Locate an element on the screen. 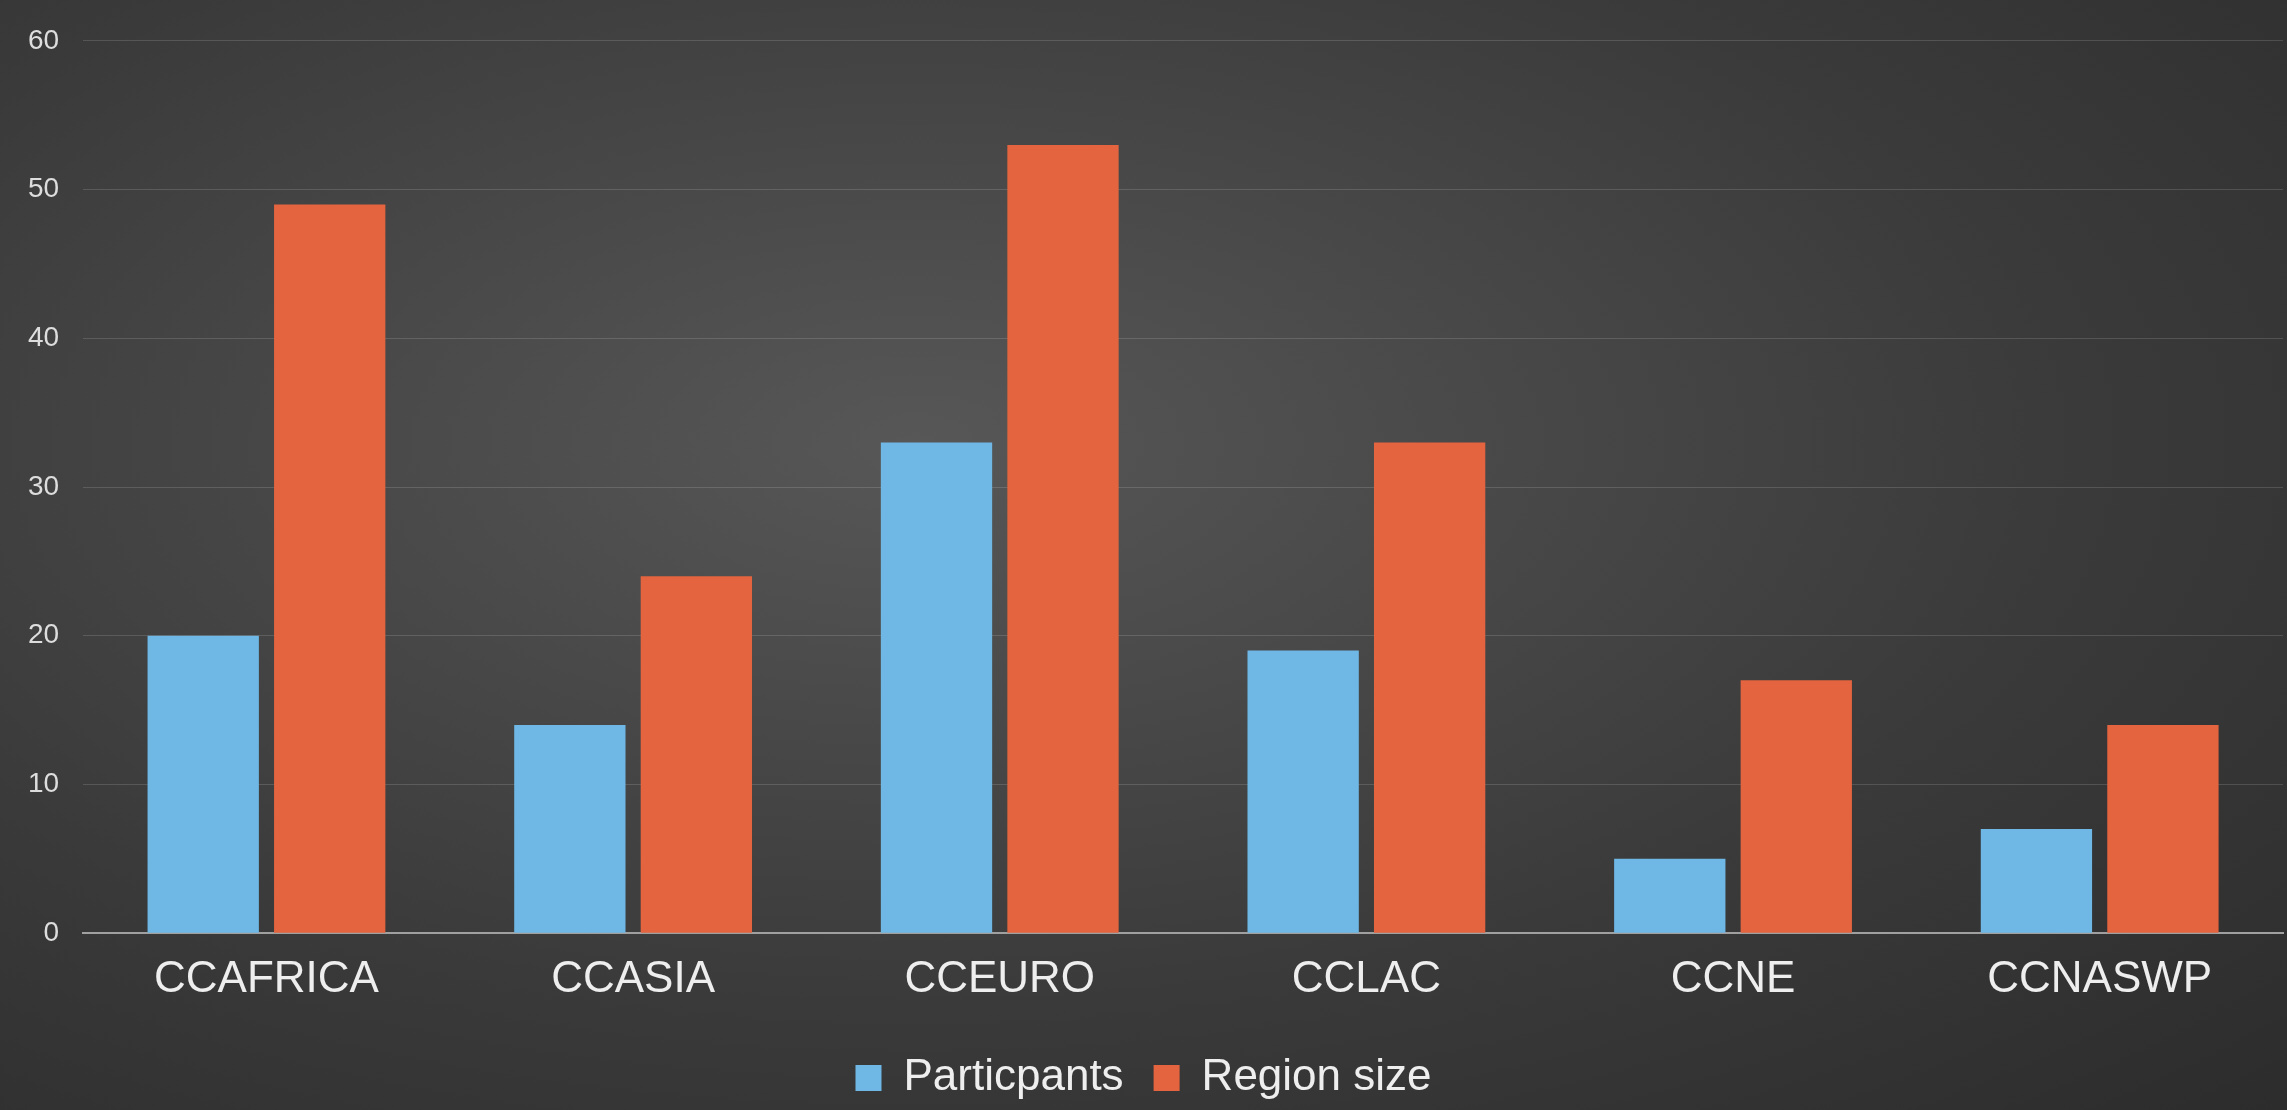 This screenshot has height=1110, width=2287. x-tick-label: CCASIA is located at coordinates (633, 976).